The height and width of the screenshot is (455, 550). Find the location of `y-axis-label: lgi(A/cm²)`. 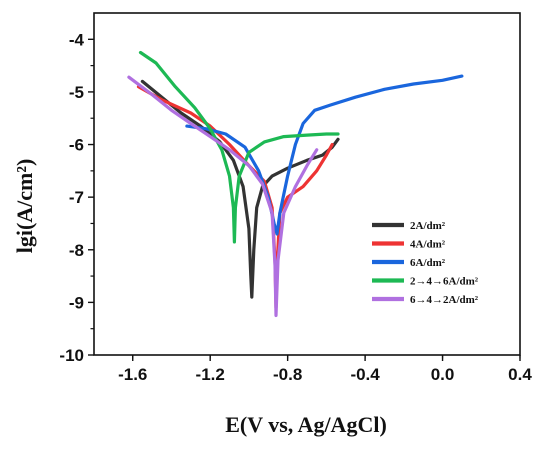

y-axis-label: lgi(A/cm²) is located at coordinates (24, 206).